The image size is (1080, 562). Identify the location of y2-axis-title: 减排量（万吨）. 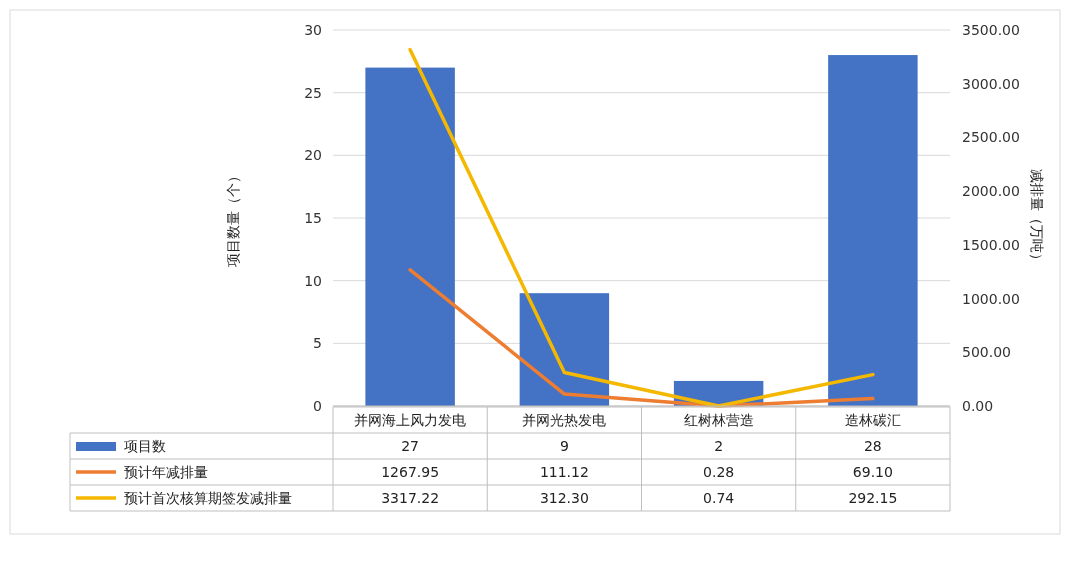
(1037, 218).